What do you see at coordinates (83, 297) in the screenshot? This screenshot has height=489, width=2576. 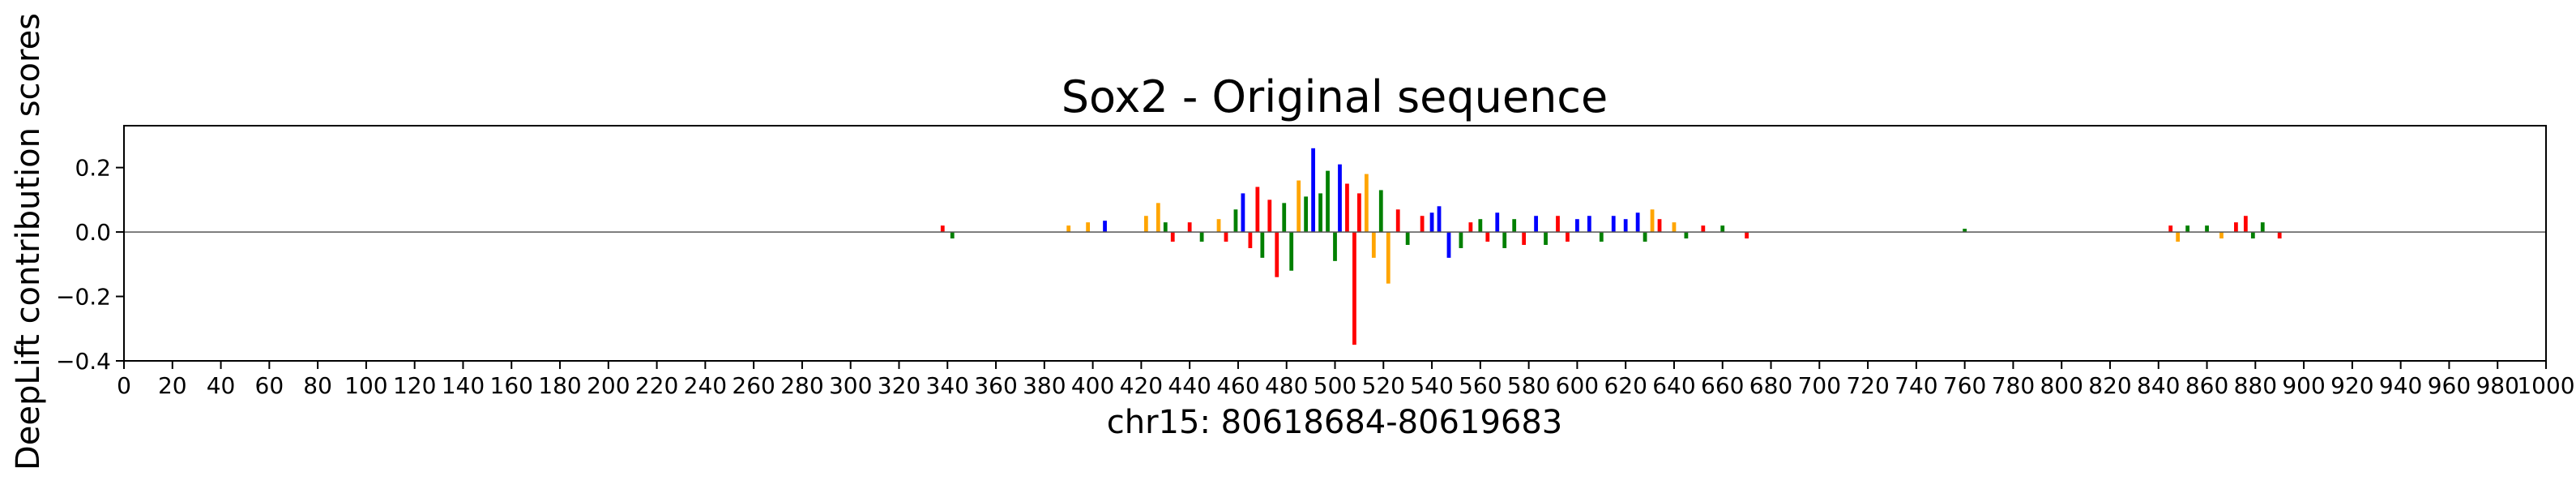 I see `y-tick-label: −0.2` at bounding box center [83, 297].